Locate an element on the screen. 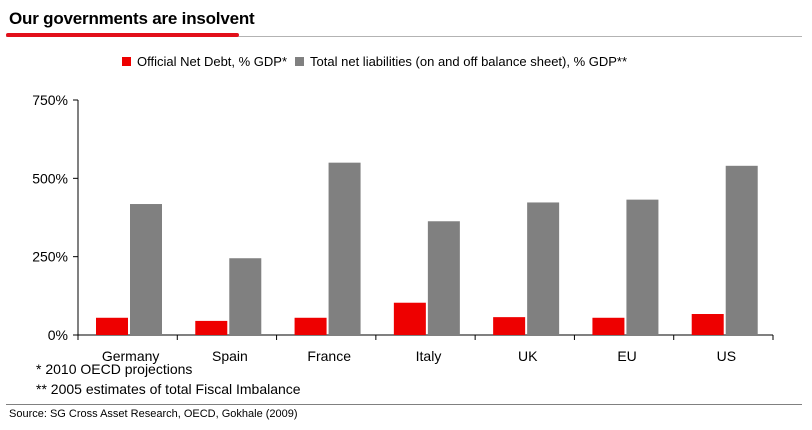 Image resolution: width=812 pixels, height=430 pixels. legend-label-official-net-debt: Official Net Debt, % GDP* is located at coordinates (212, 61).